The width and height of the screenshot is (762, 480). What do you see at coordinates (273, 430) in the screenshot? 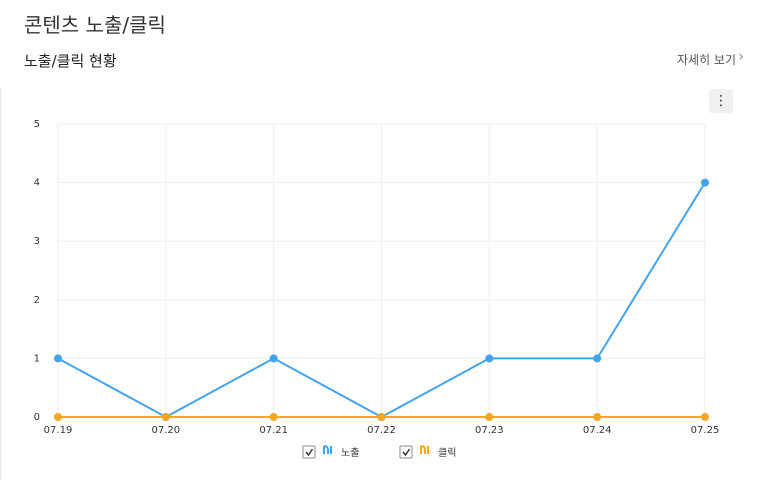
I see `x-tick-label: 07.21` at bounding box center [273, 430].